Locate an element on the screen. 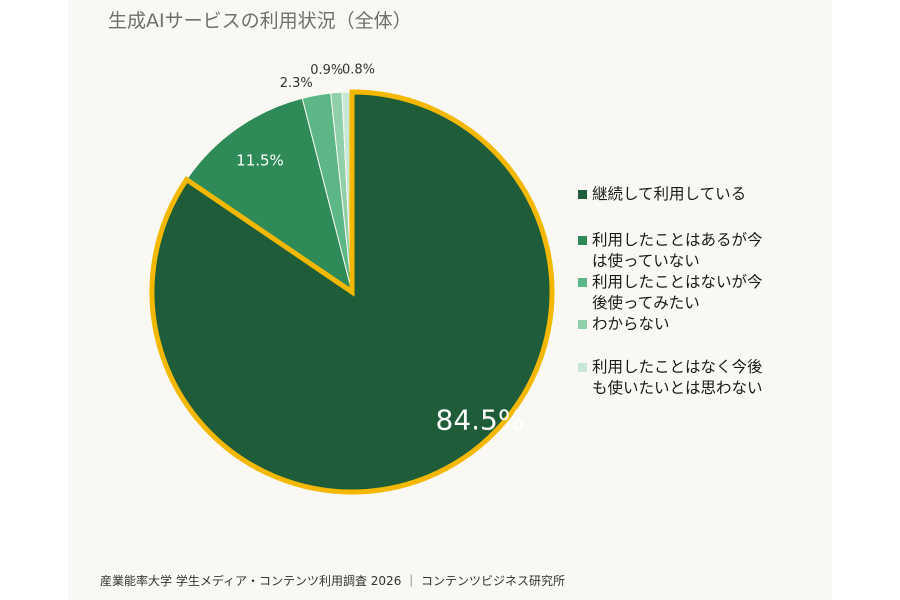 The image size is (900, 600). slice-11-5pct is located at coordinates (269, 195).